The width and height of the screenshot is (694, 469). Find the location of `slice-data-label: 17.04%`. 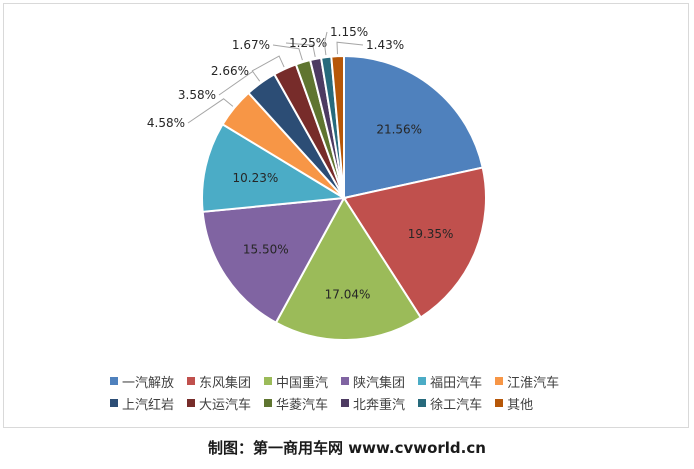

slice-data-label: 17.04% is located at coordinates (348, 295).